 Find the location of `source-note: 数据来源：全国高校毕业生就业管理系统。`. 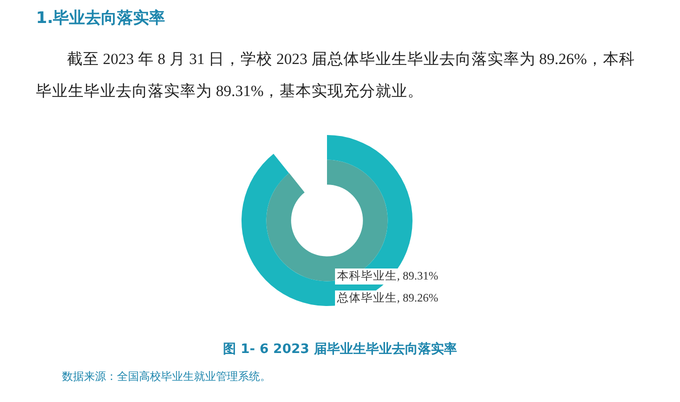

source-note: 数据来源：全国高校毕业生就业管理系统。 is located at coordinates (166, 376).